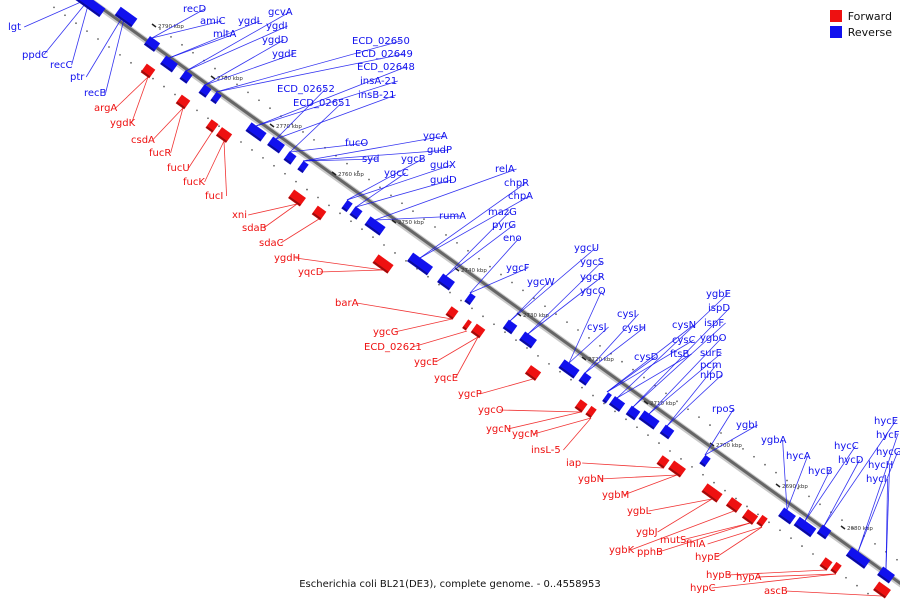 This screenshot has height=600, width=900. Describe the element at coordinates (869, 16) in the screenshot. I see `legend-forward-label: Forward` at that location.